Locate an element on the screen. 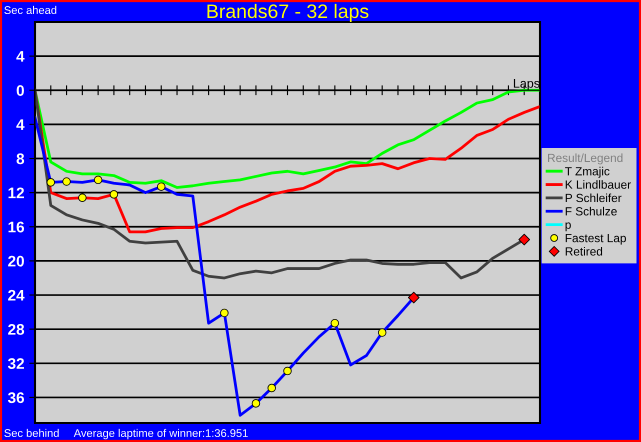 The width and height of the screenshot is (641, 442). text: Sec ahead is located at coordinates (30, 10).